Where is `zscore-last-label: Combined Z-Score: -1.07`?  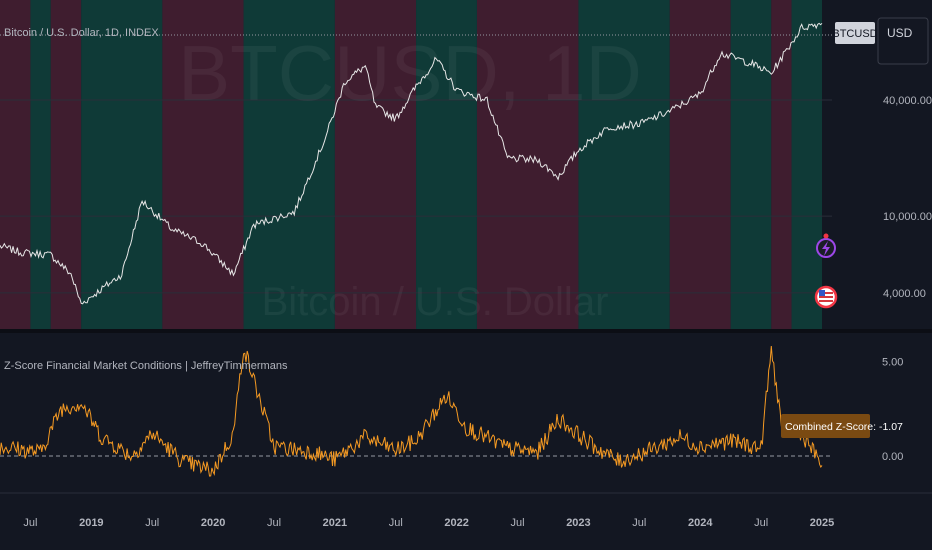 zscore-last-label: Combined Z-Score: -1.07 is located at coordinates (842, 426).